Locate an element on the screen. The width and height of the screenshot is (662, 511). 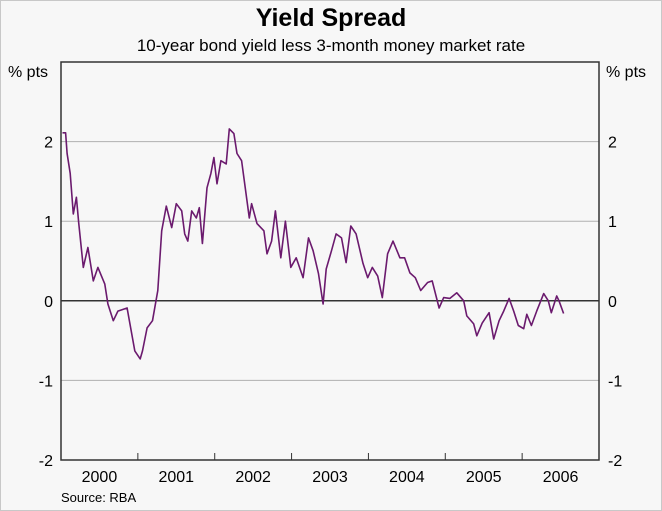
y-tick-label-left: 1 is located at coordinates (48, 222).